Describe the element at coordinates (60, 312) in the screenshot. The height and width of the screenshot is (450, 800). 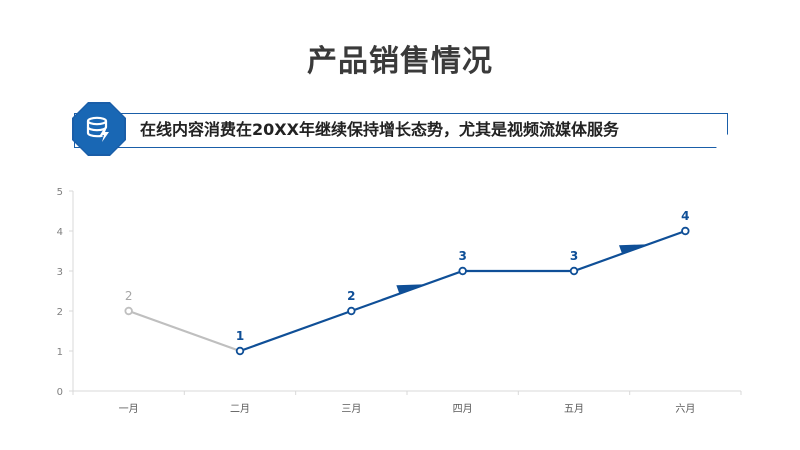
I see `y-tick-label: 2` at that location.